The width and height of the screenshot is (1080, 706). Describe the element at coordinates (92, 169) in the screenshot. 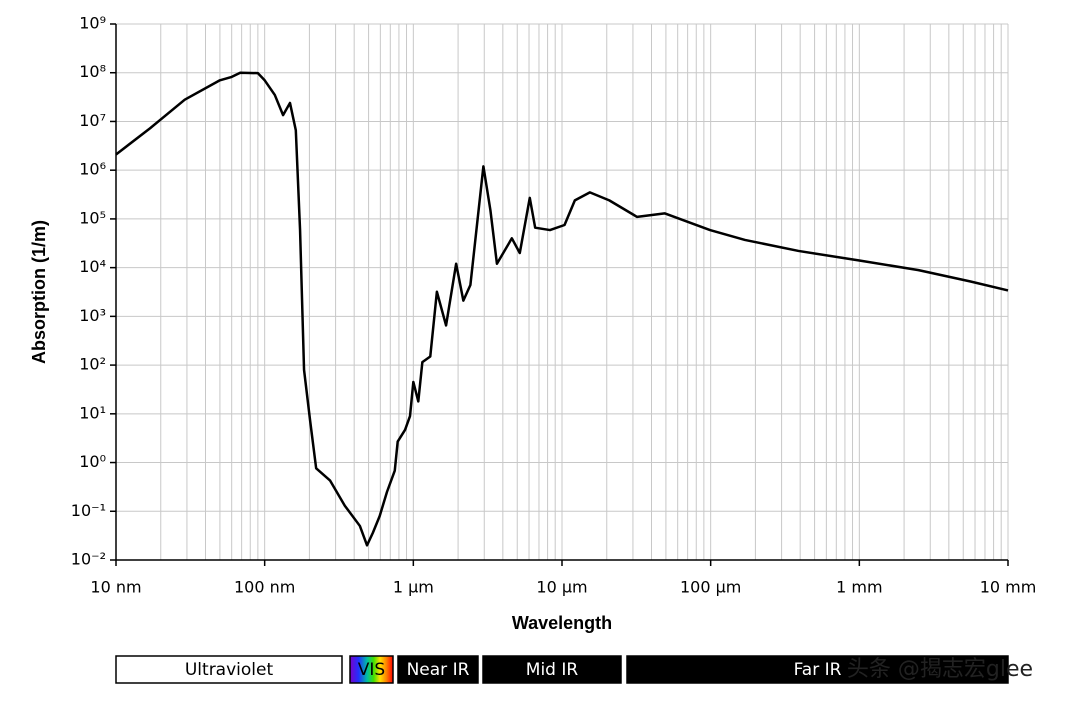

I see `y-tick-label: 10⁶` at that location.